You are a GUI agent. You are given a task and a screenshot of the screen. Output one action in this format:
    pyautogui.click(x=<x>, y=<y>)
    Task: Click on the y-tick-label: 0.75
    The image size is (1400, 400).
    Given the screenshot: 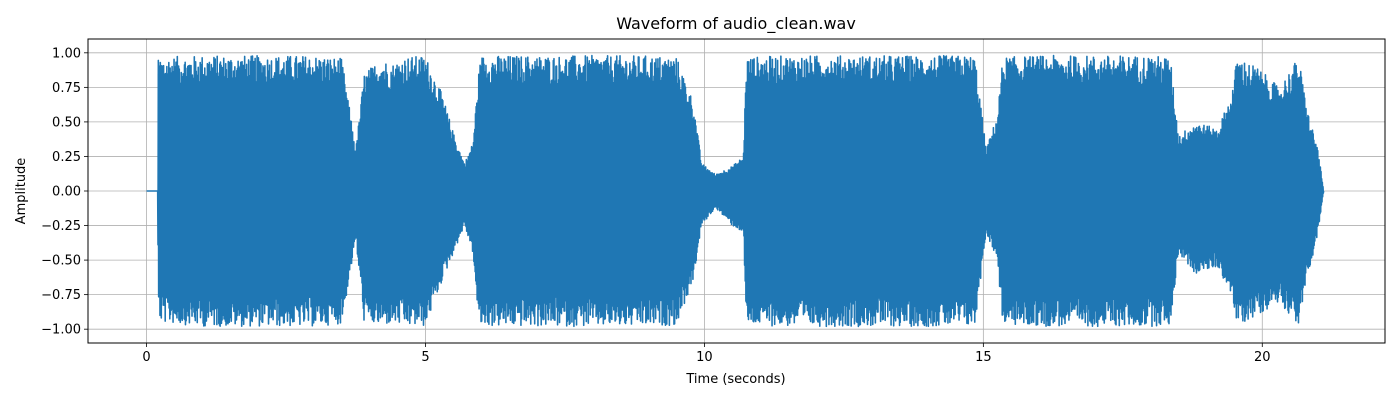 What is the action you would take?
    pyautogui.click(x=66, y=88)
    